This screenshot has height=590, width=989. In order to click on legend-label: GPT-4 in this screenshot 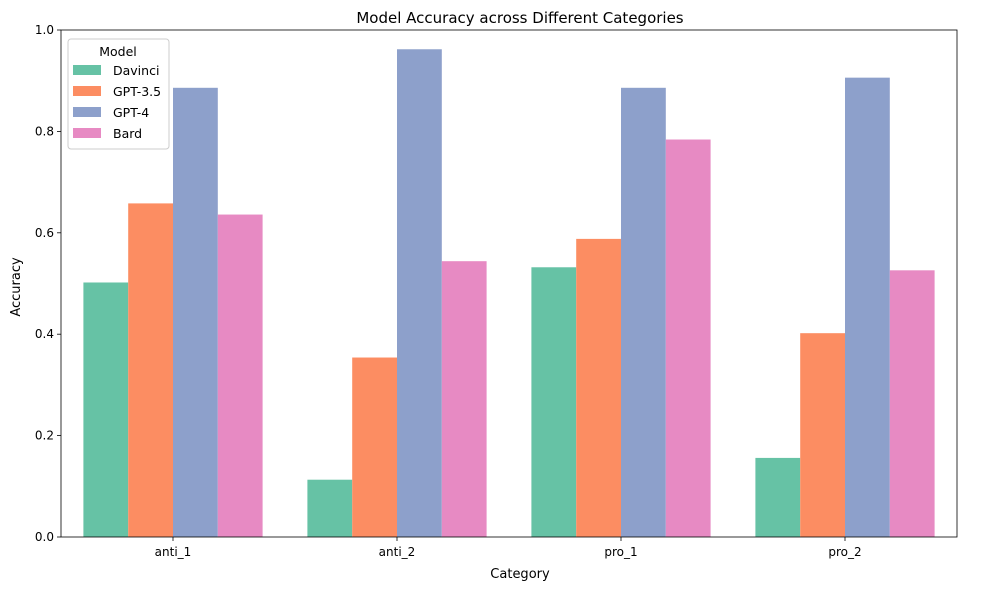, I will do `click(131, 112)`.